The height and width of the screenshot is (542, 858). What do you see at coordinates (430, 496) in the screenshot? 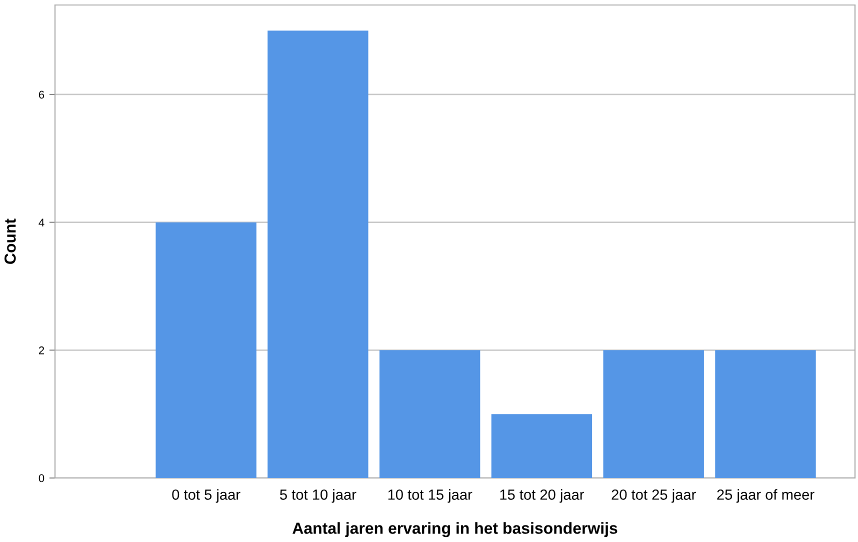
I see `x-tick-label: 10 tot 15 jaar` at bounding box center [430, 496].